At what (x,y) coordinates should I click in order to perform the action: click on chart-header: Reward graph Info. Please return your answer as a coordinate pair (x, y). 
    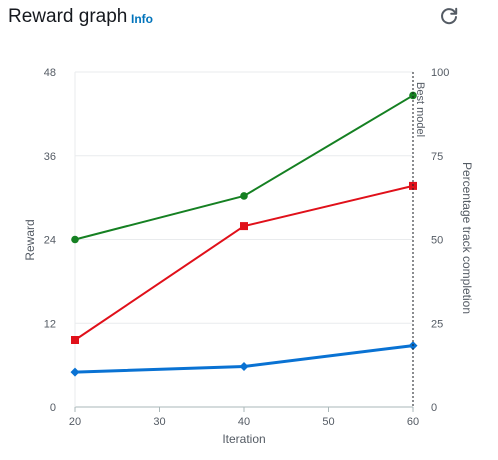
    Looking at the image, I should click on (249, 20).